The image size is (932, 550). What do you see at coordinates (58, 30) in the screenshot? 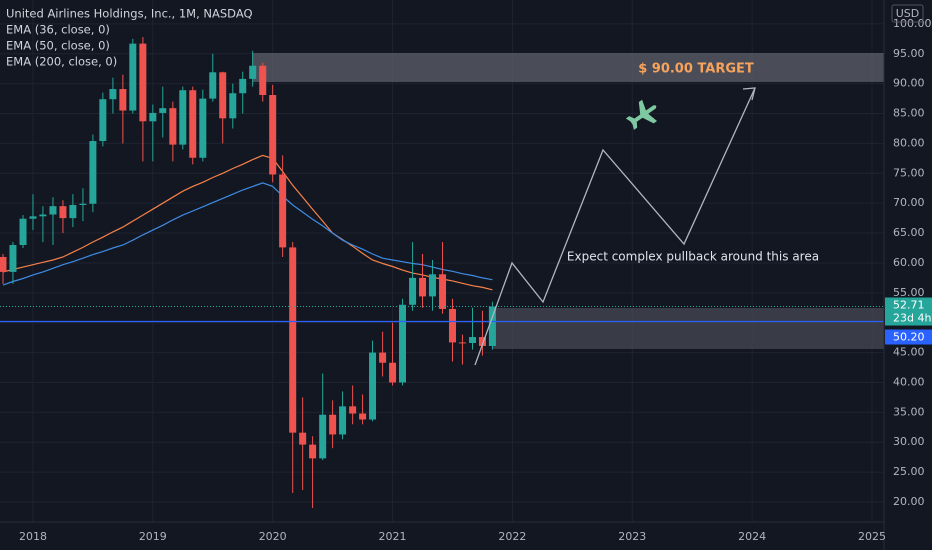
I see `legend-entry: EMA (36, close, 0)` at bounding box center [58, 30].